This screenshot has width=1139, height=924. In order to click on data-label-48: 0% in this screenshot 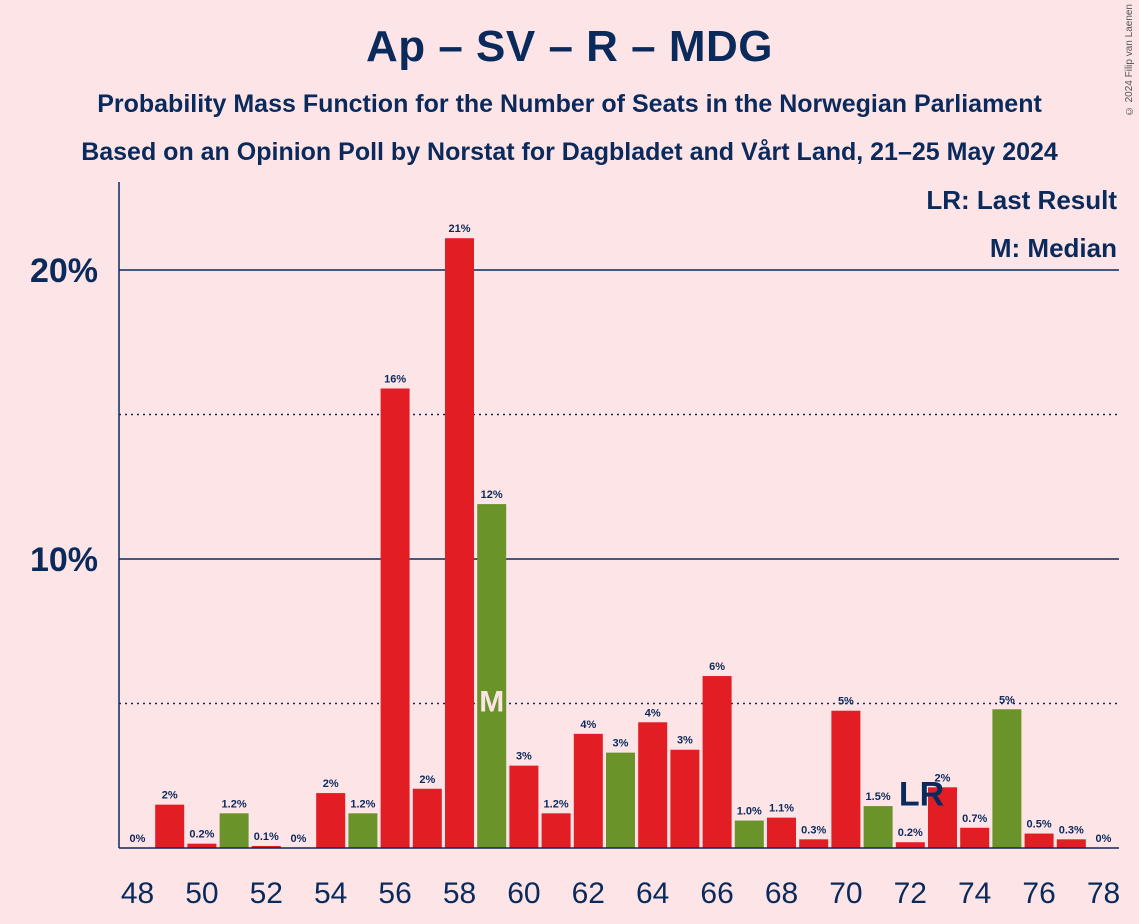, I will do `click(138, 839)`.